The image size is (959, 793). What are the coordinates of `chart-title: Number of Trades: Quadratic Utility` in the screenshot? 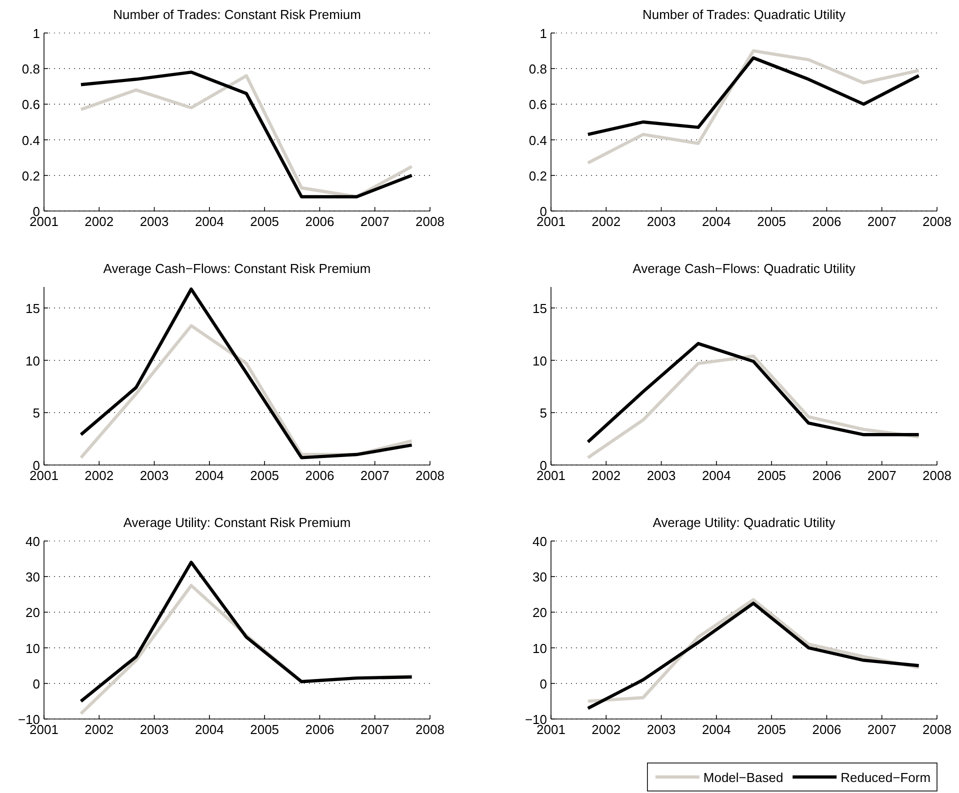 It's located at (744, 14).